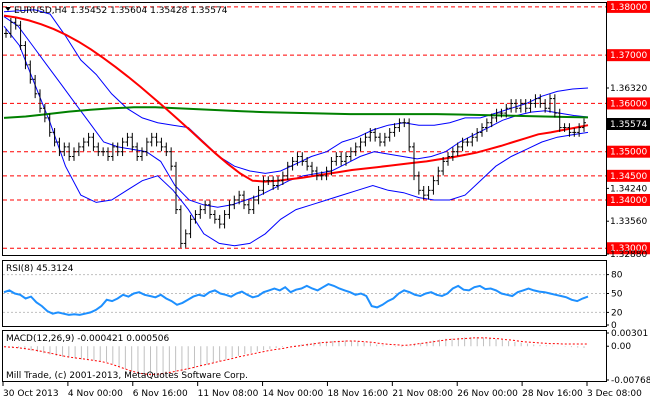  Describe the element at coordinates (228, 394) in the screenshot. I see `time-tick-label: 11 Nov 08:00` at that location.